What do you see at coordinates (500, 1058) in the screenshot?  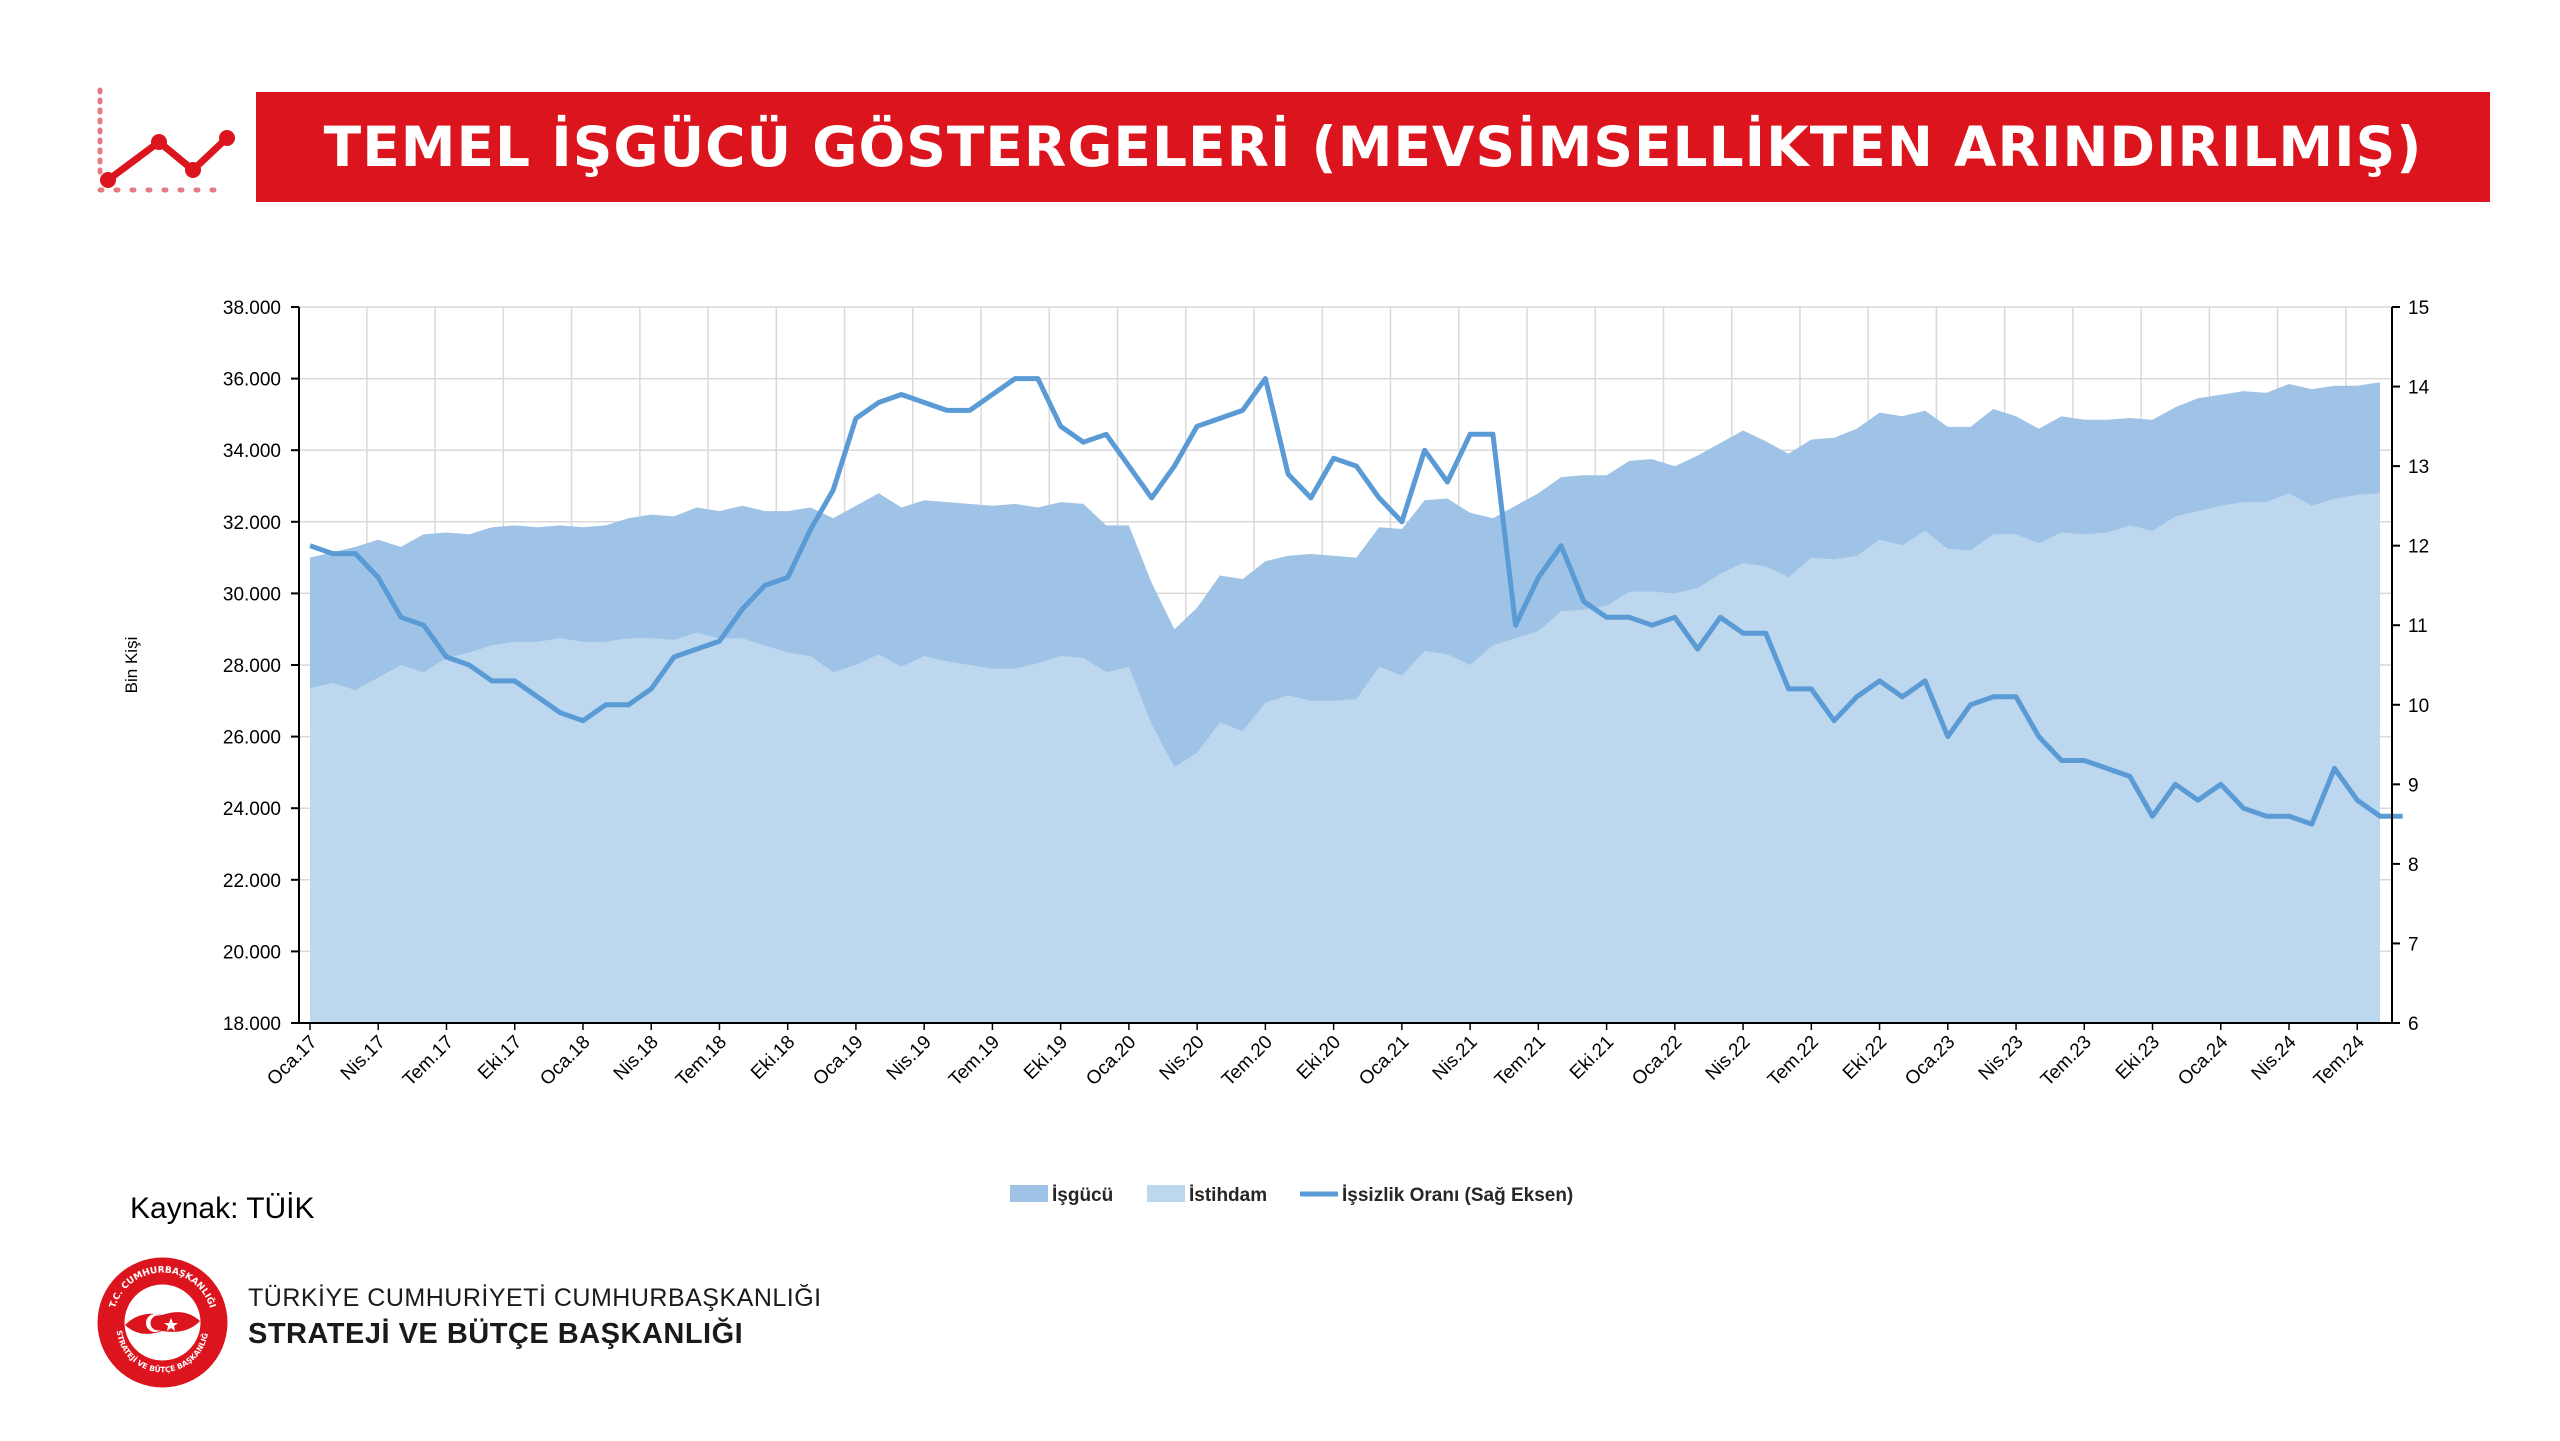 I see `x-tick-label: Eki.17` at bounding box center [500, 1058].